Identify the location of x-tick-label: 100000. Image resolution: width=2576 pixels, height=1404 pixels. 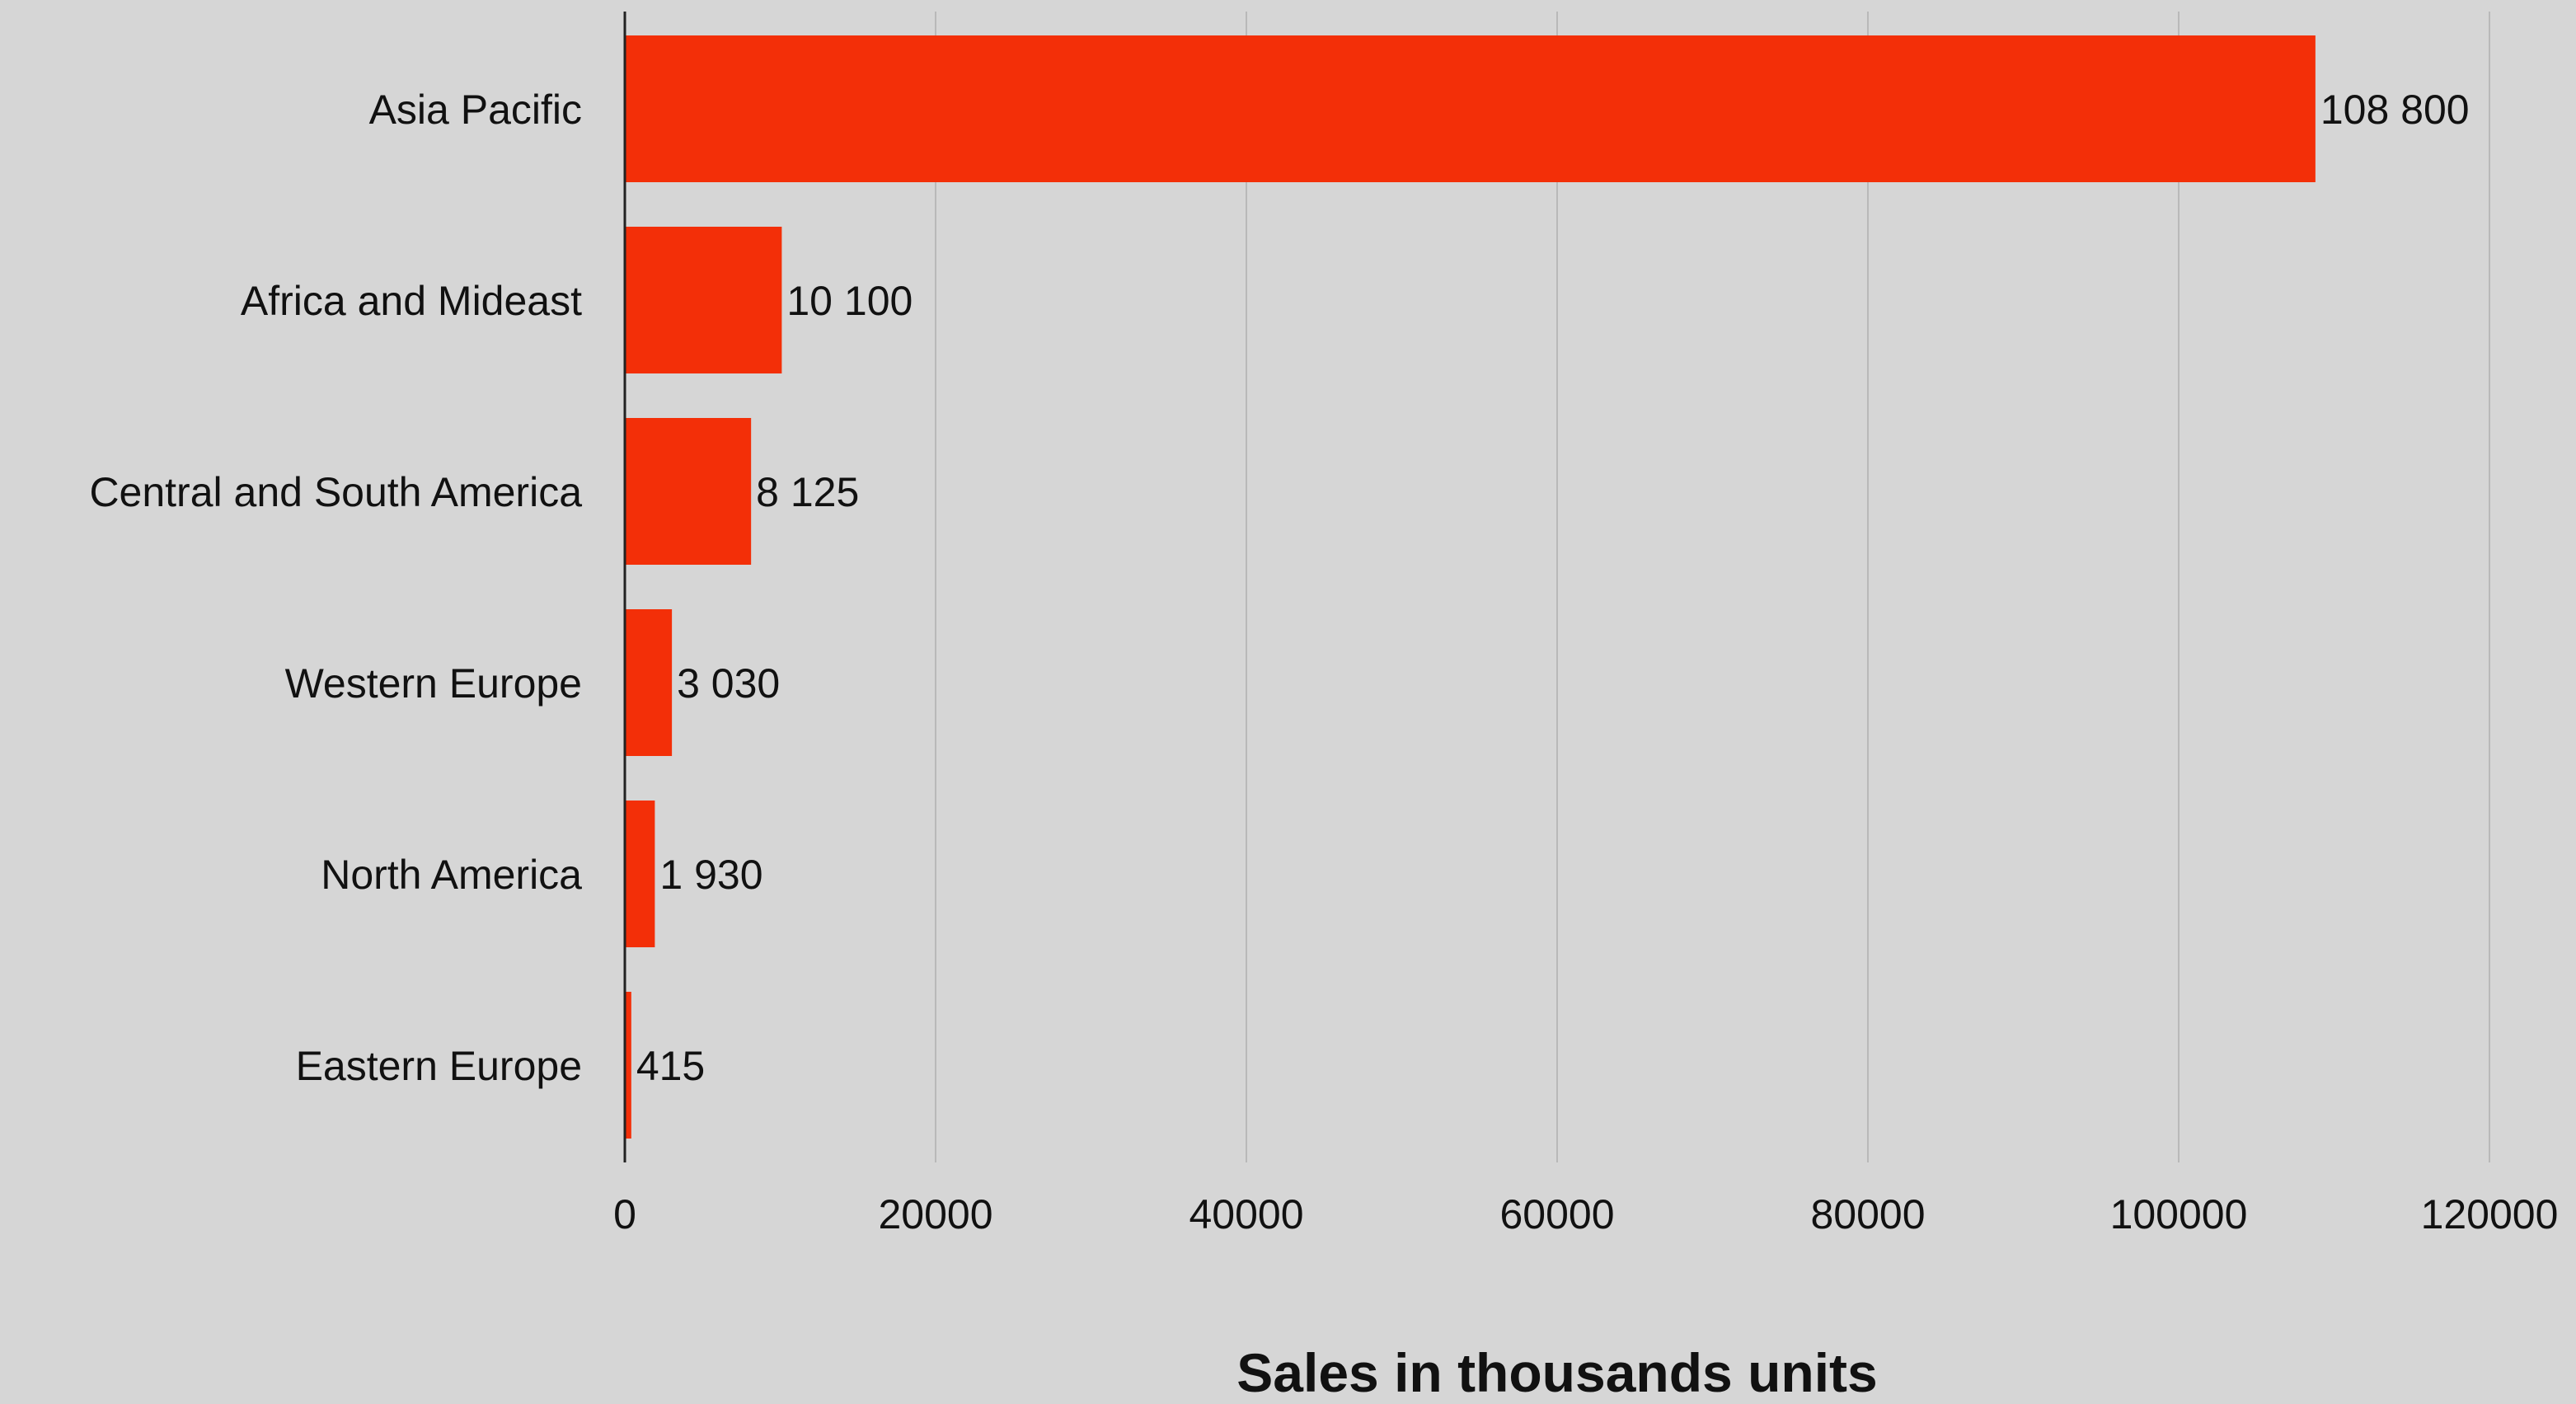
(2179, 1214).